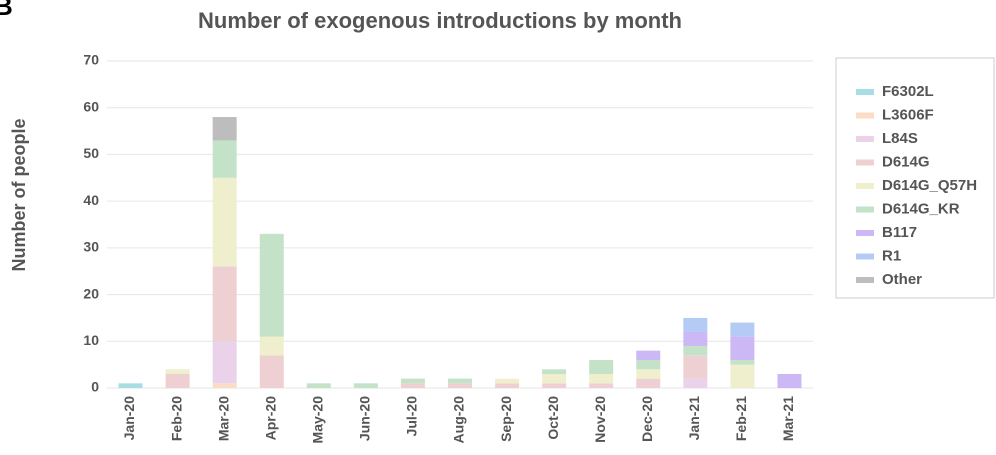 The height and width of the screenshot is (455, 996). Describe the element at coordinates (91, 106) in the screenshot. I see `y-tick-label: 60` at that location.